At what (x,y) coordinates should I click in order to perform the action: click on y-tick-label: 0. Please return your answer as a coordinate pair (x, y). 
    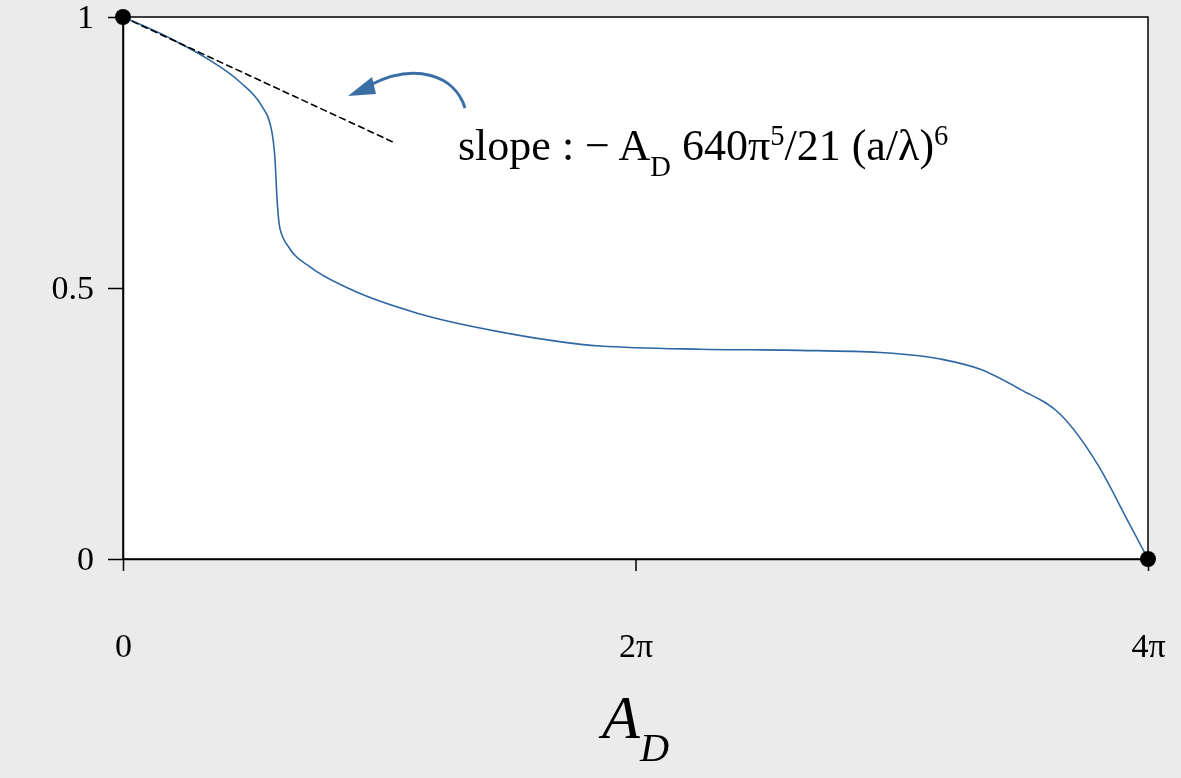
    Looking at the image, I should click on (85, 559).